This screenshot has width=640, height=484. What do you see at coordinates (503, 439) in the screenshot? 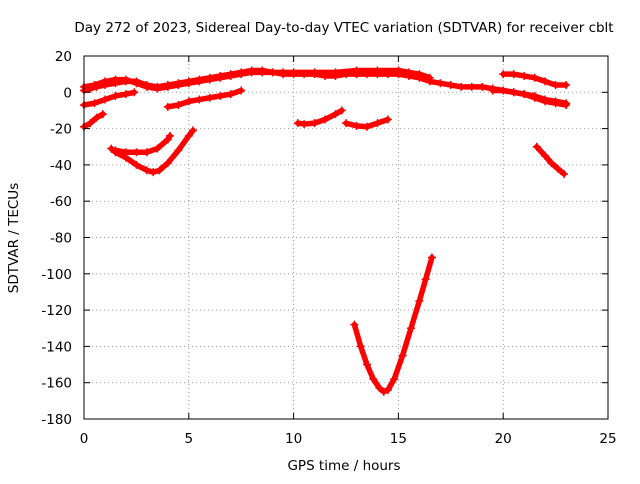
I see `x-tick-label: 20` at bounding box center [503, 439].